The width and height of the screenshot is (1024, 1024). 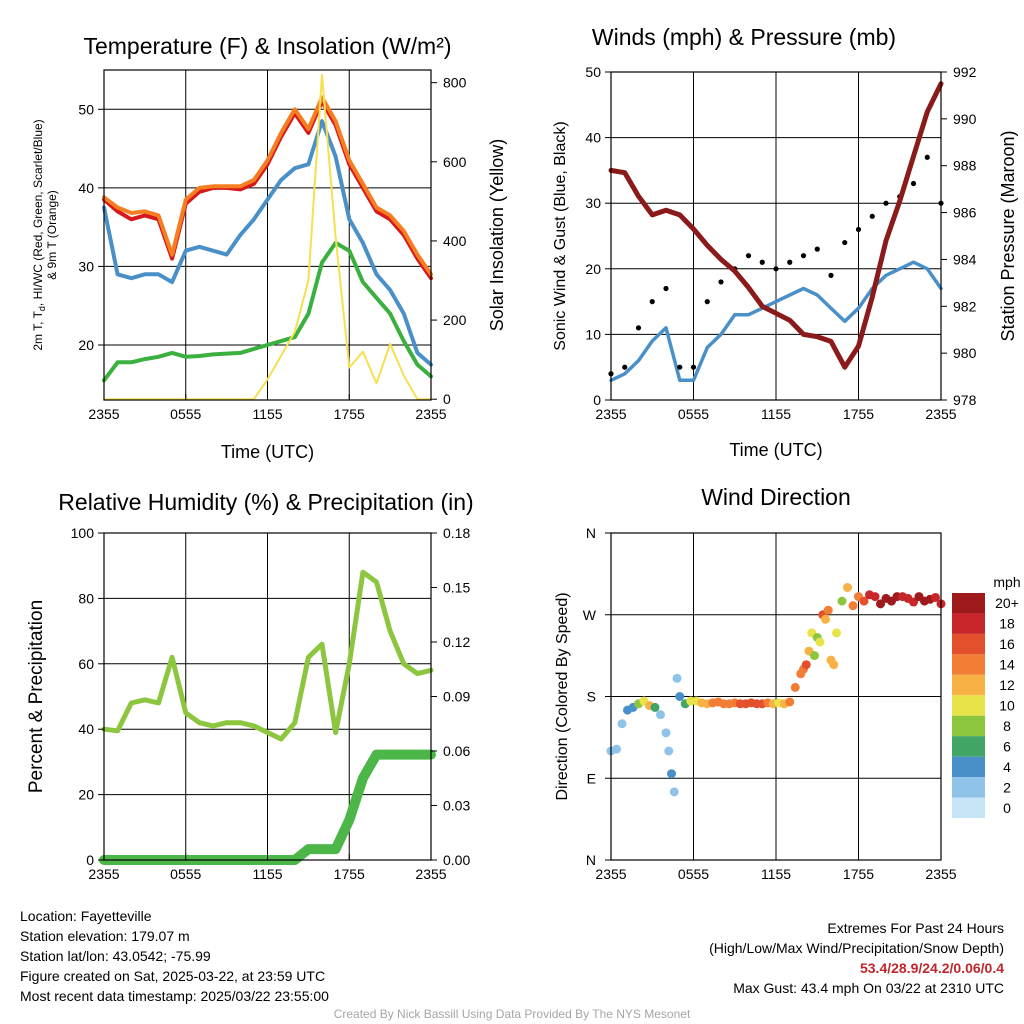 I want to click on series-heat_index_wind_chill, so click(x=267, y=243).